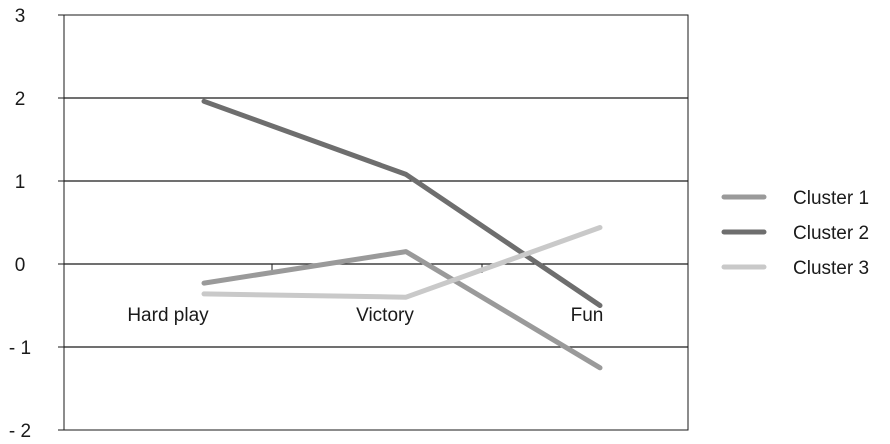 This screenshot has width=890, height=444. I want to click on legend-label: Cluster 1, so click(831, 198).